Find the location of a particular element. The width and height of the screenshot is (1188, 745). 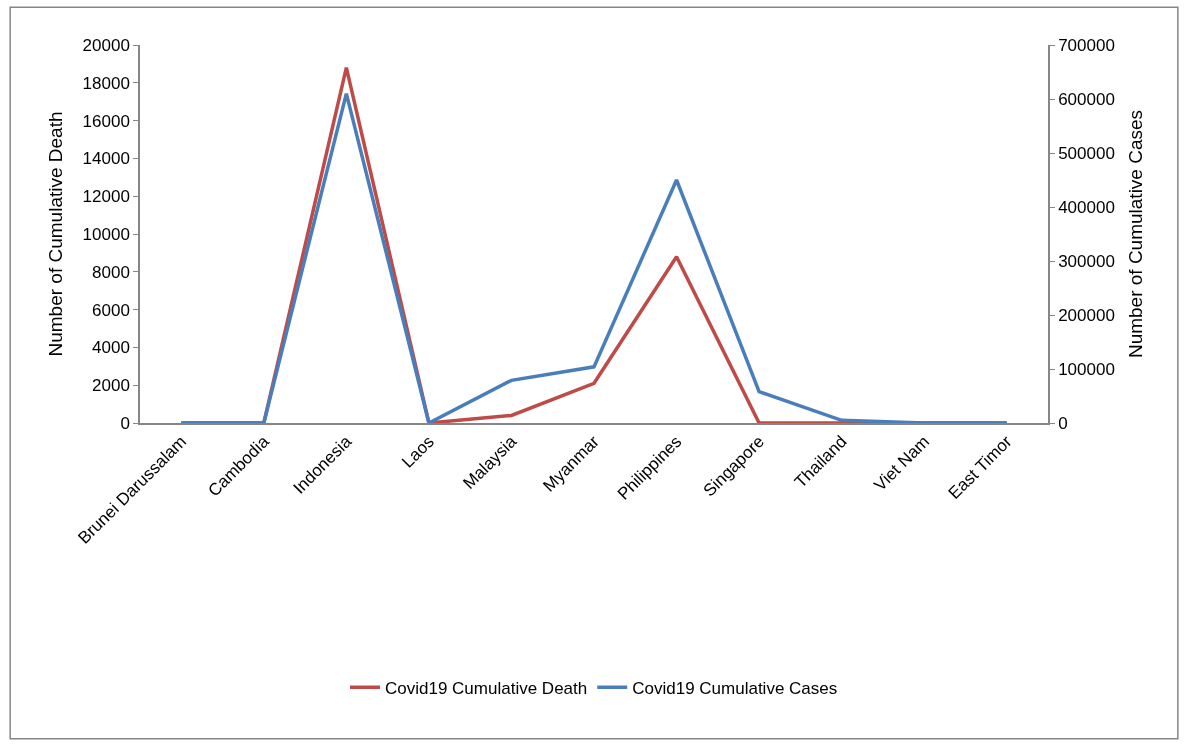

y-tick-label: 0 is located at coordinates (125, 423).